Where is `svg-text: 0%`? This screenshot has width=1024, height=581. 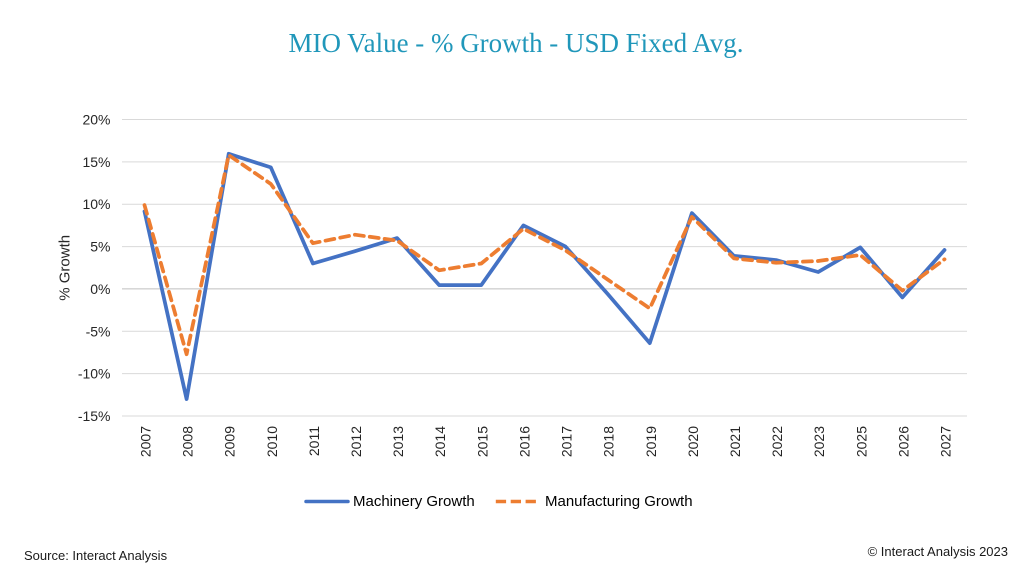
svg-text: 0% is located at coordinates (100, 289).